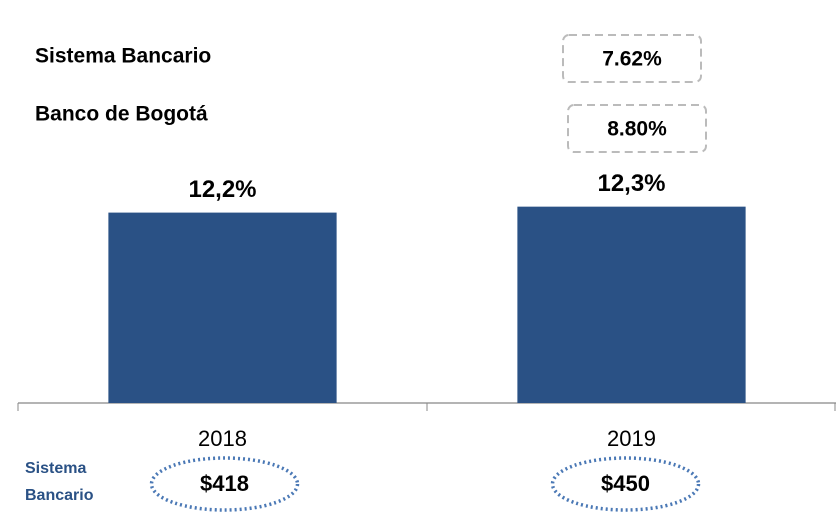  I want to click on data-label: 12,3%, so click(631, 183).